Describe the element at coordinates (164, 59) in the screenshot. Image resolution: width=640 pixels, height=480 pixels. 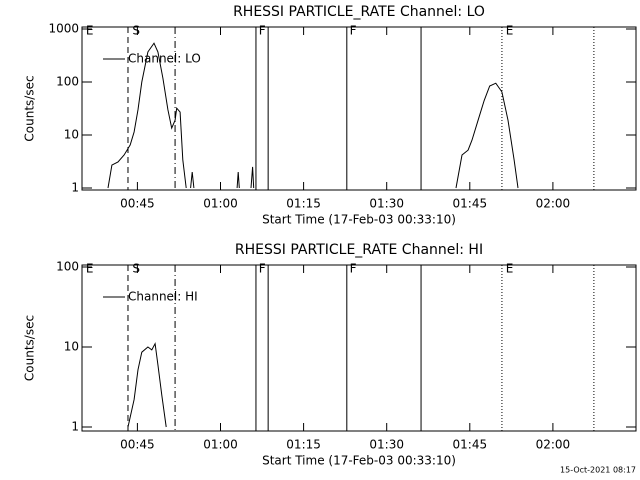
I see `legend-label: Channel: LO` at that location.